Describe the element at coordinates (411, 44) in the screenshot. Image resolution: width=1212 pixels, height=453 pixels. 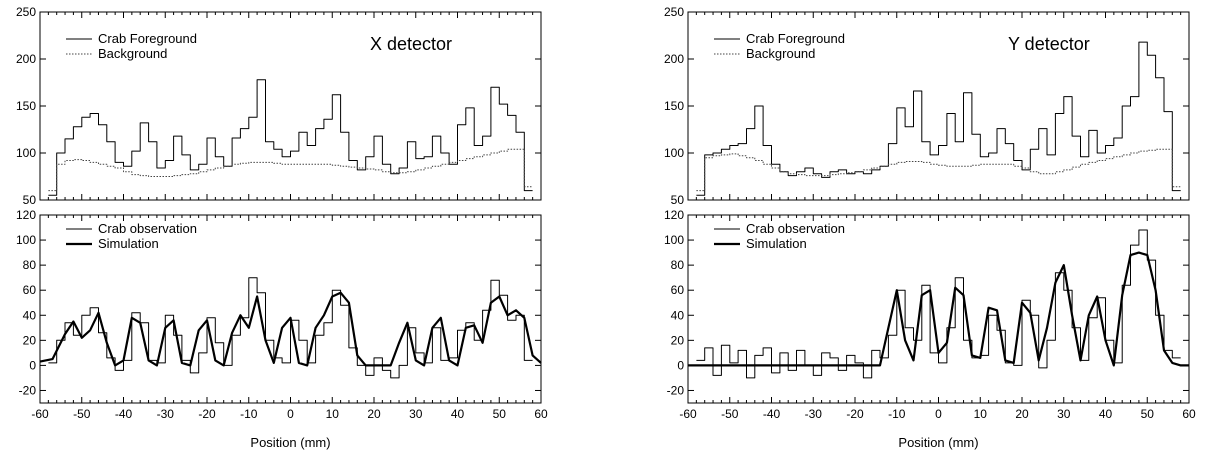
I see `panel-annotation: X detector` at that location.